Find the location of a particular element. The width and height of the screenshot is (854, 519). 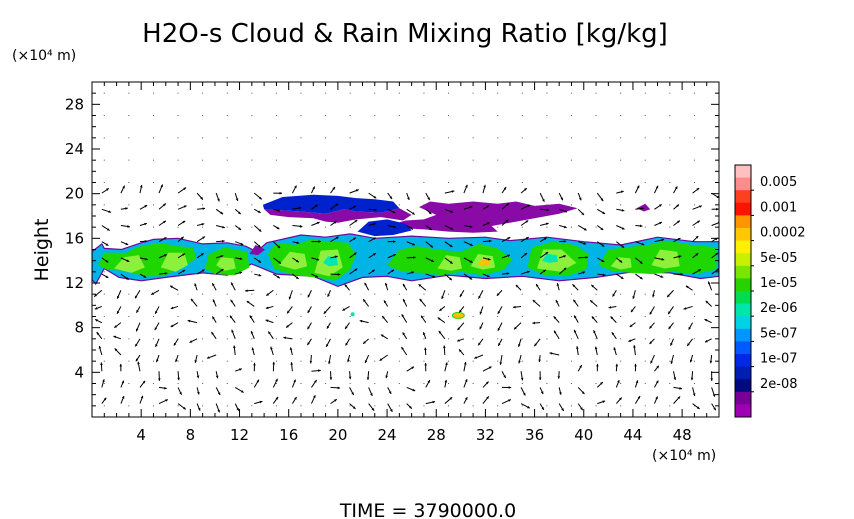

field-region-high is located at coordinates (174, 262).